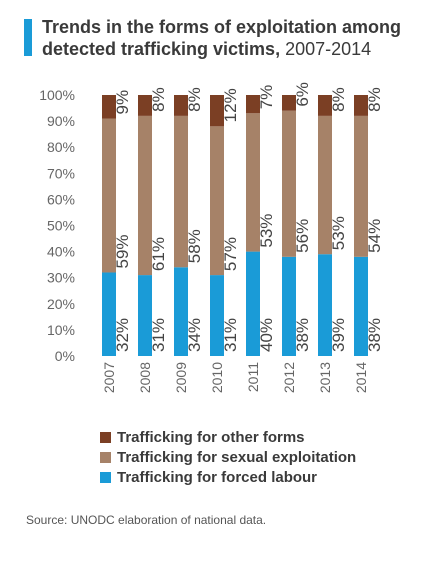 The height and width of the screenshot is (567, 424). What do you see at coordinates (266, 335) in the screenshot?
I see `data-label-forced-labour: 40%` at bounding box center [266, 335].